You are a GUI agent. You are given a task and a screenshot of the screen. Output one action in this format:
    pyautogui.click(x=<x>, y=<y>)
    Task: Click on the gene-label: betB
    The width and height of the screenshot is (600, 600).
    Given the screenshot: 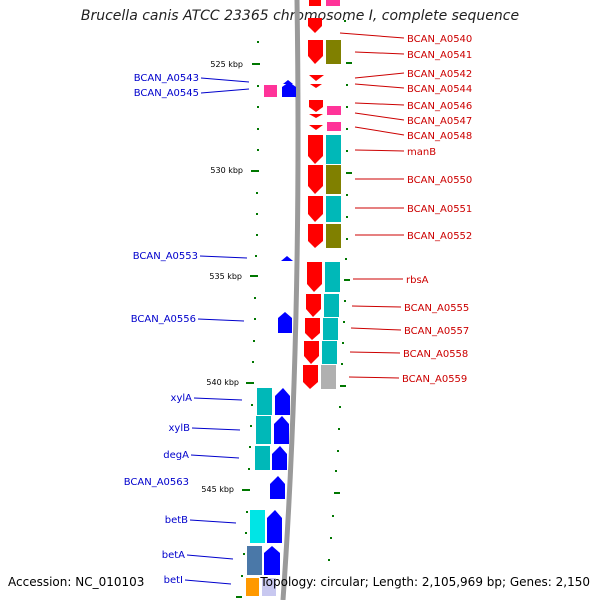 What is the action you would take?
    pyautogui.click(x=176, y=520)
    